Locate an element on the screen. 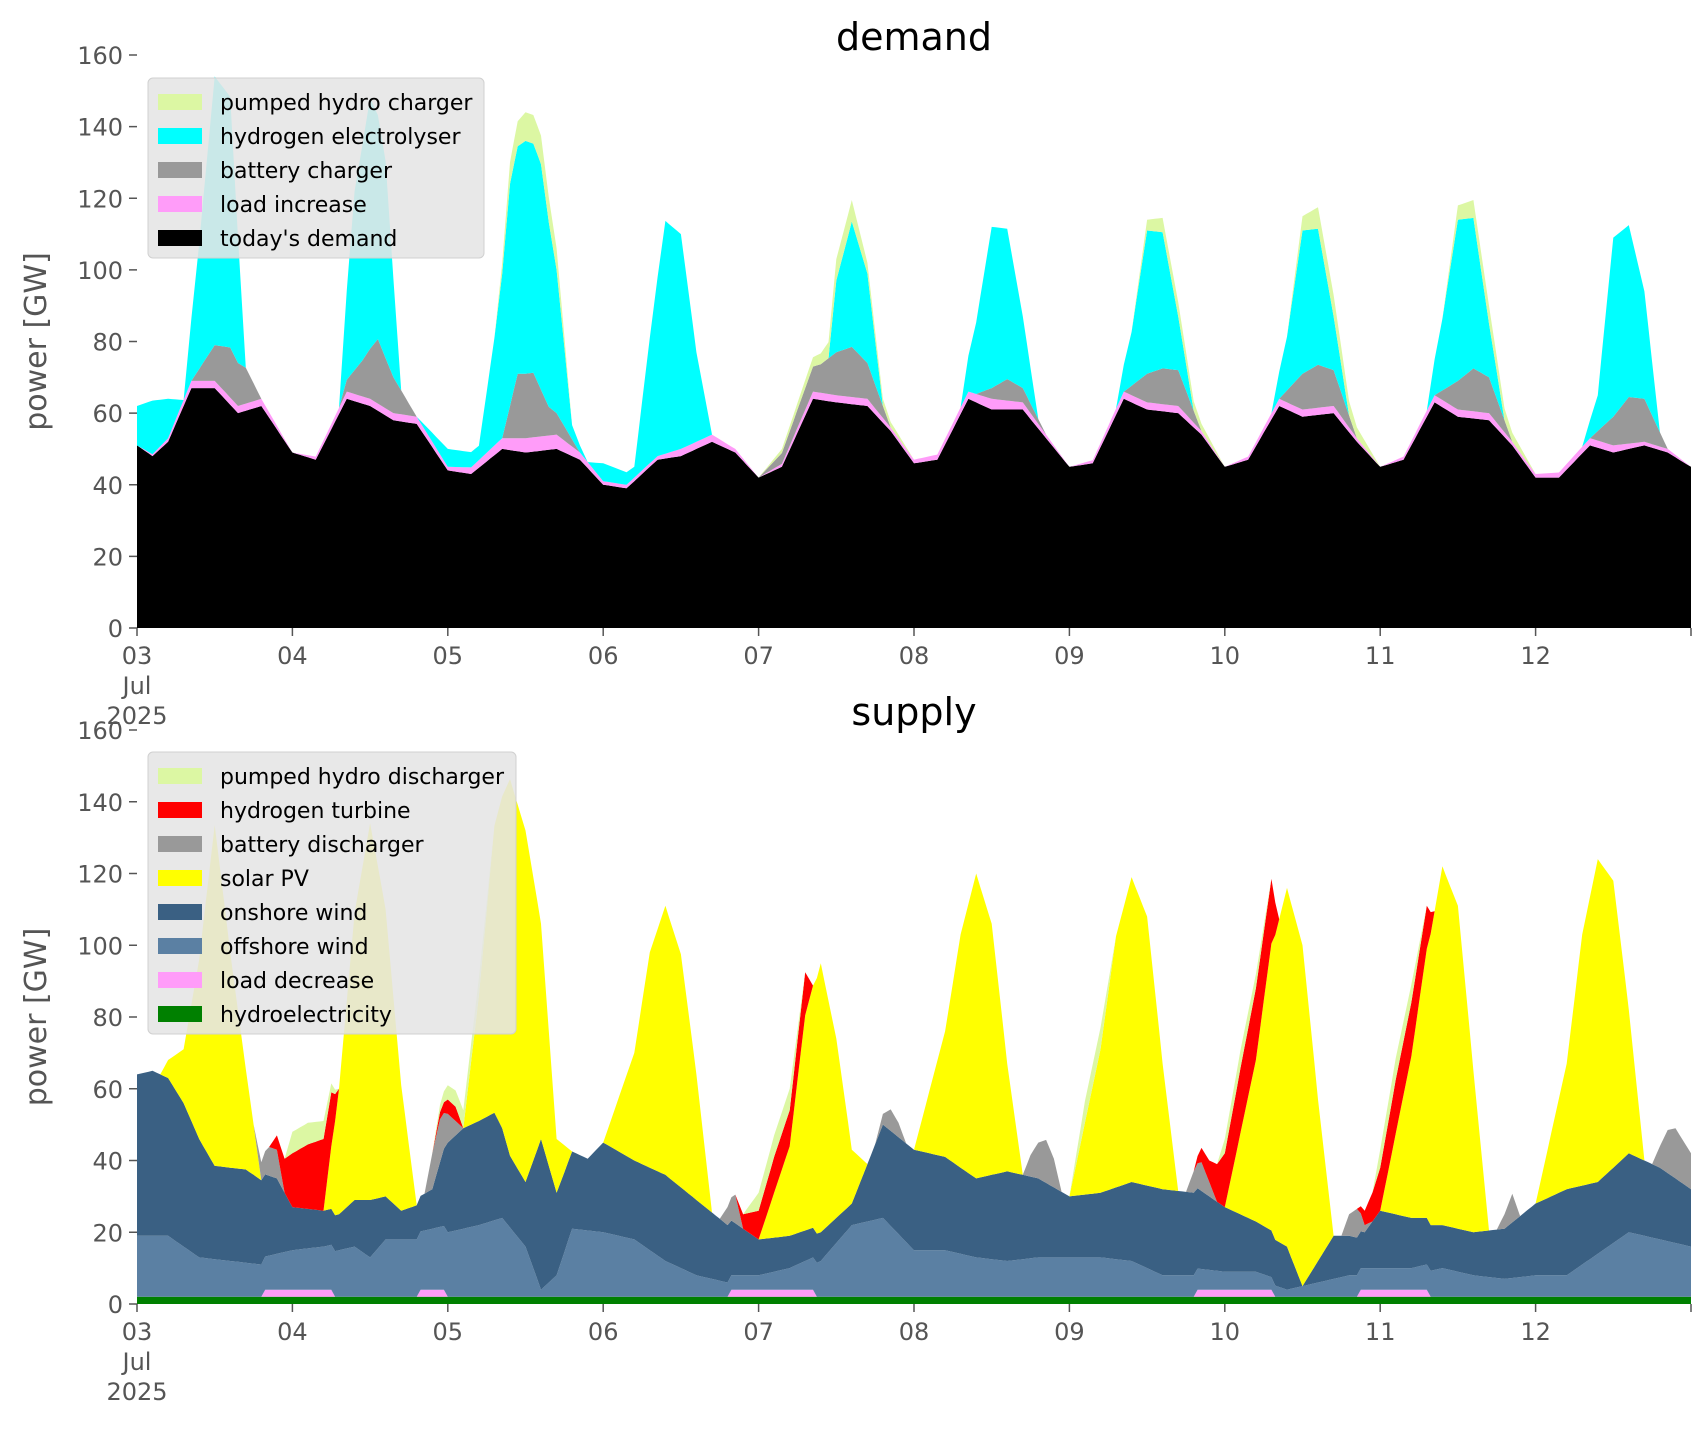 The image size is (1706, 1431). area-offshore-wind is located at coordinates (914, 1257).